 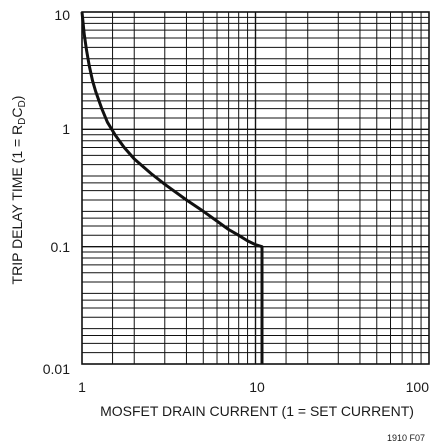 I want to click on y-tick-label-0.01: 0.01, so click(x=56, y=369).